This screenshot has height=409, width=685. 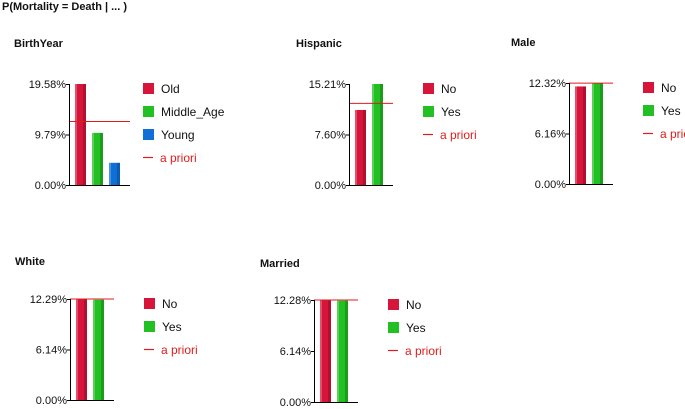 I want to click on chart-title: BirthYear, so click(x=39, y=44).